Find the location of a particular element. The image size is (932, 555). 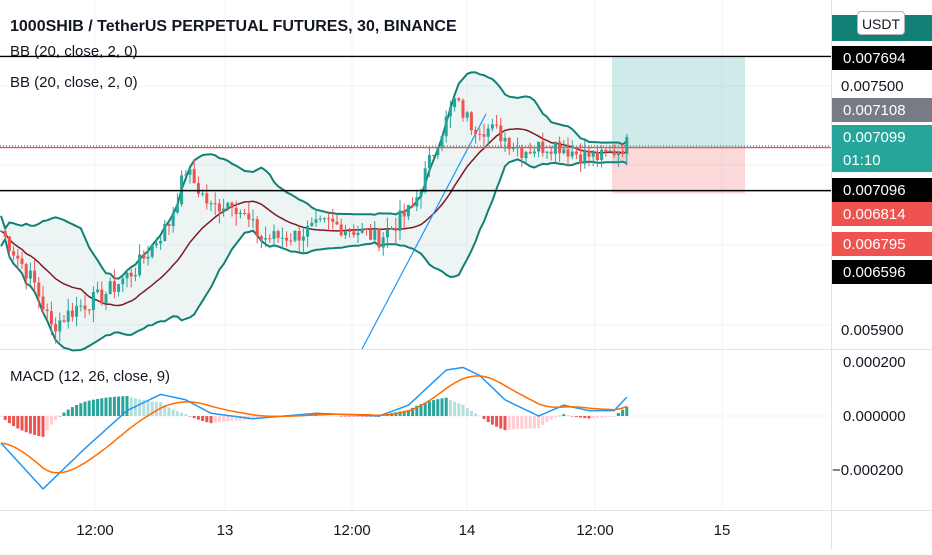

currency-button: USDT is located at coordinates (881, 23).